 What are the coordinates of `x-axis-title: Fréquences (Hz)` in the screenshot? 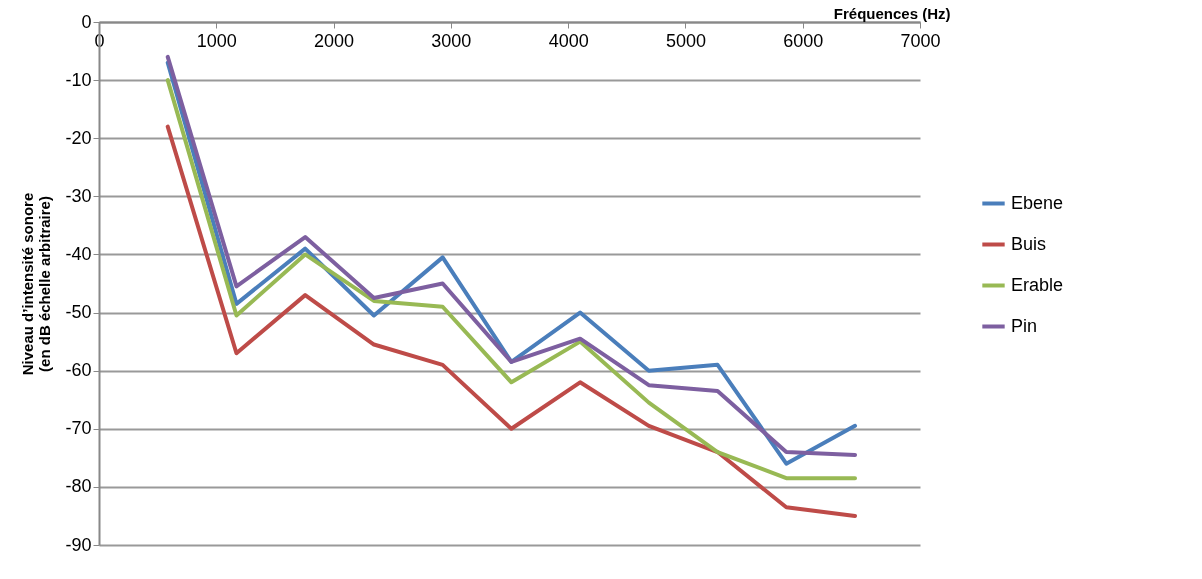 It's located at (892, 13).